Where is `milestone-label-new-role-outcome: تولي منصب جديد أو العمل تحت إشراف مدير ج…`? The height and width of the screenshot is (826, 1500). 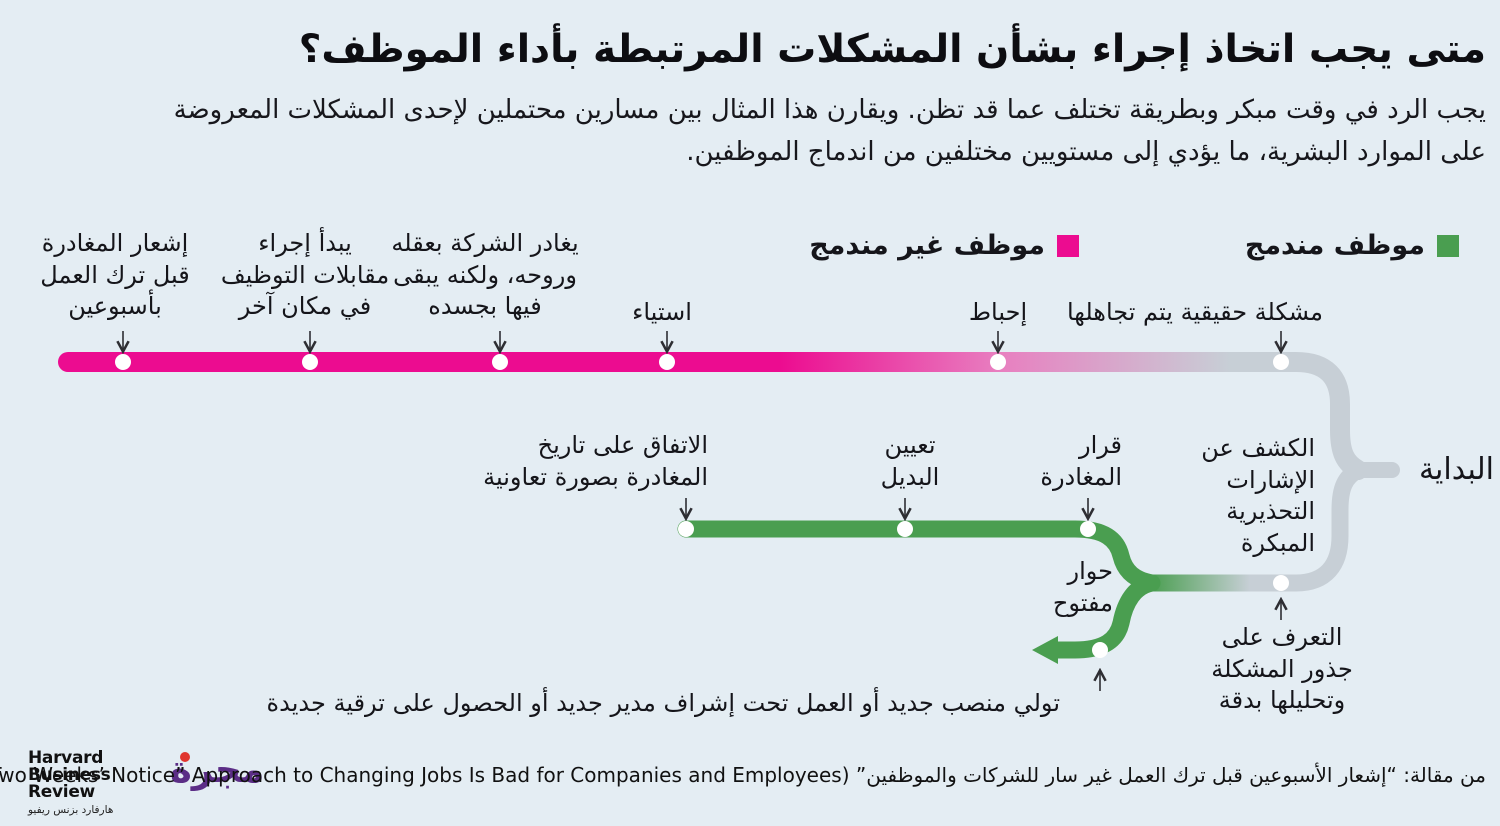 milestone-label-new-role-outcome: تولي منصب جديد أو العمل تحت إشراف مدير ج… is located at coordinates (663, 703).